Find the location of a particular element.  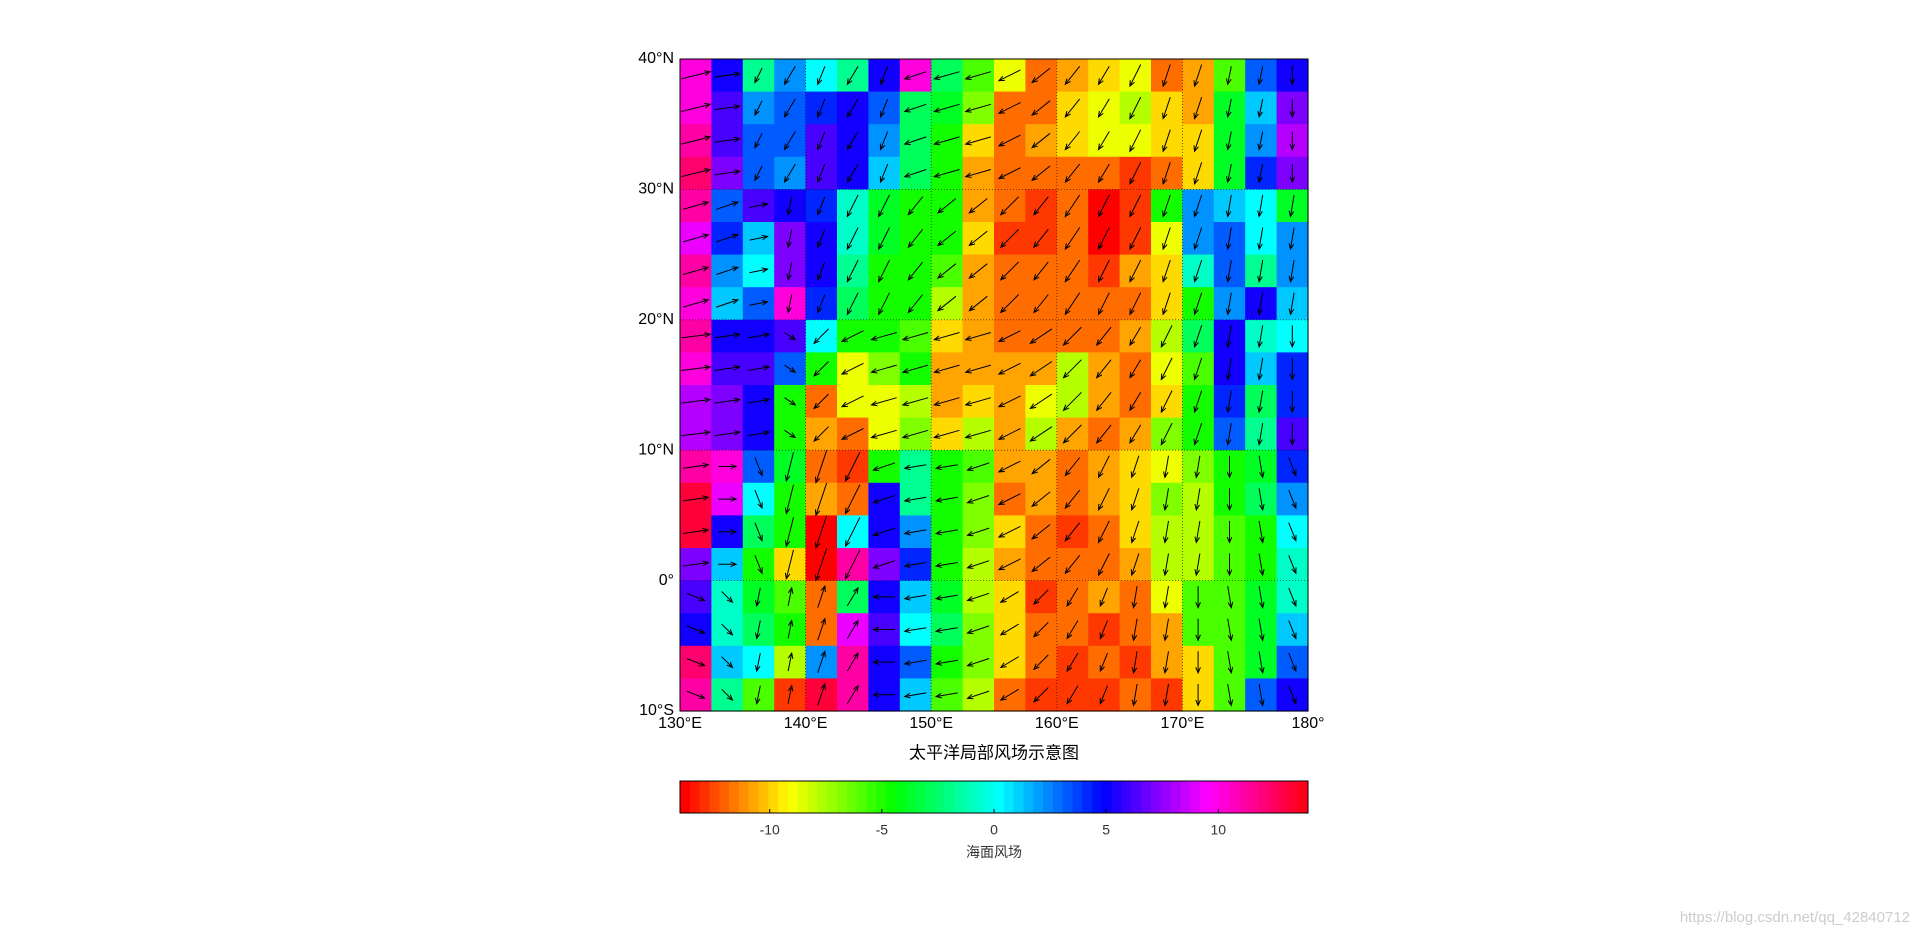

colorbar-tick-label: 5 is located at coordinates (1106, 830).